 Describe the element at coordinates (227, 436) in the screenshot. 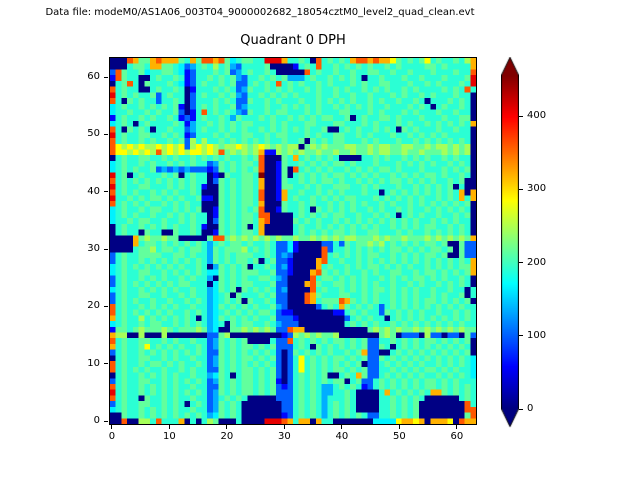

I see `x-tick-label: 20` at that location.